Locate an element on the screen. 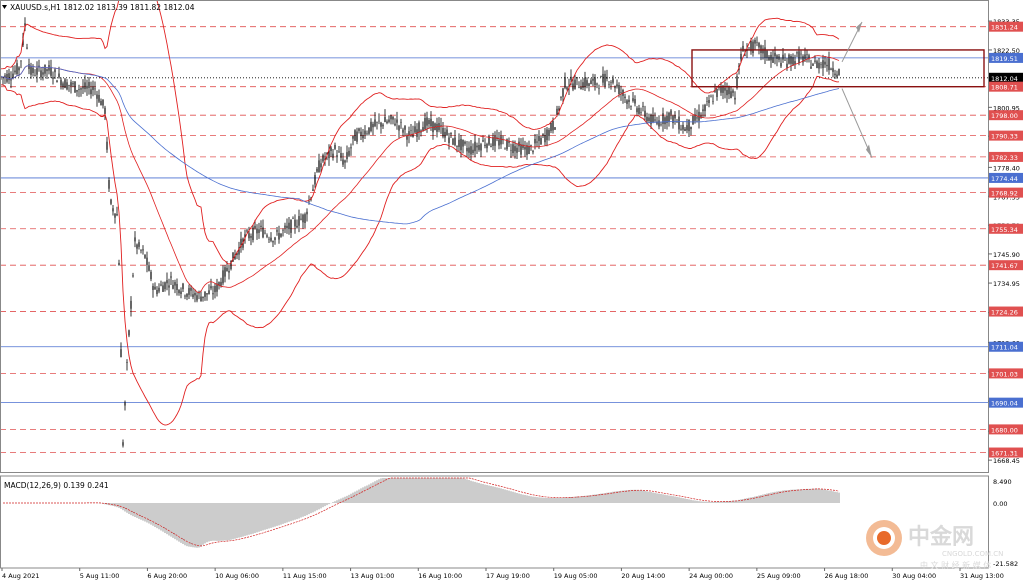 Image resolution: width=1024 pixels, height=584 pixels. level-badge-text: 1782.33 is located at coordinates (1004, 158).